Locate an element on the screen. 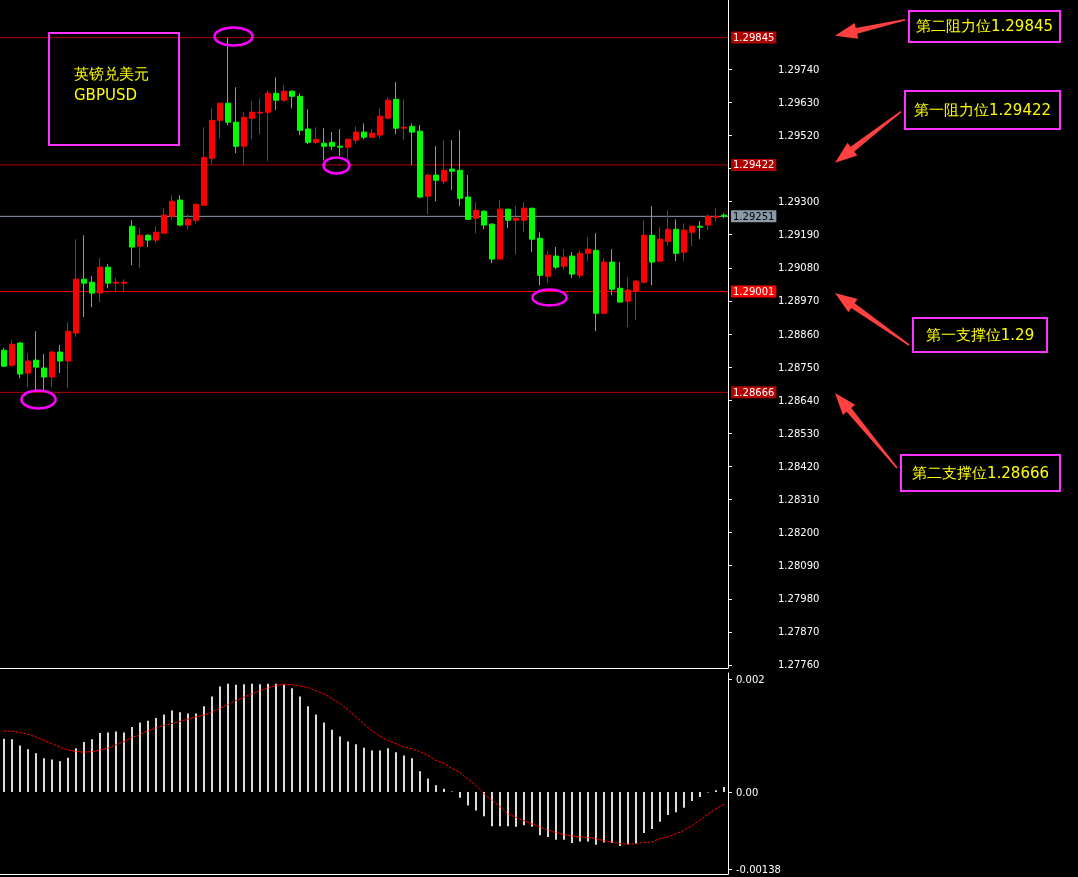 Image resolution: width=1078 pixels, height=877 pixels. y-tick-label: 1.28640 is located at coordinates (799, 400).